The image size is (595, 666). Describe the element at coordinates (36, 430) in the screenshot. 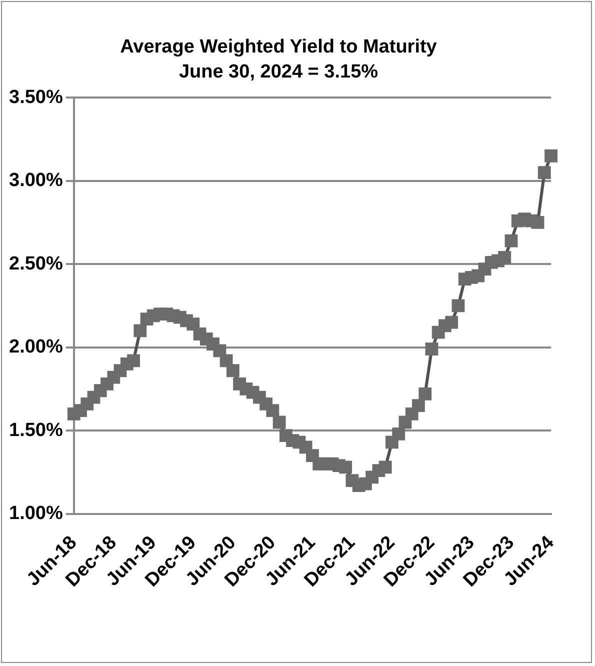

I see `y-tick-label: 1.50%` at that location.